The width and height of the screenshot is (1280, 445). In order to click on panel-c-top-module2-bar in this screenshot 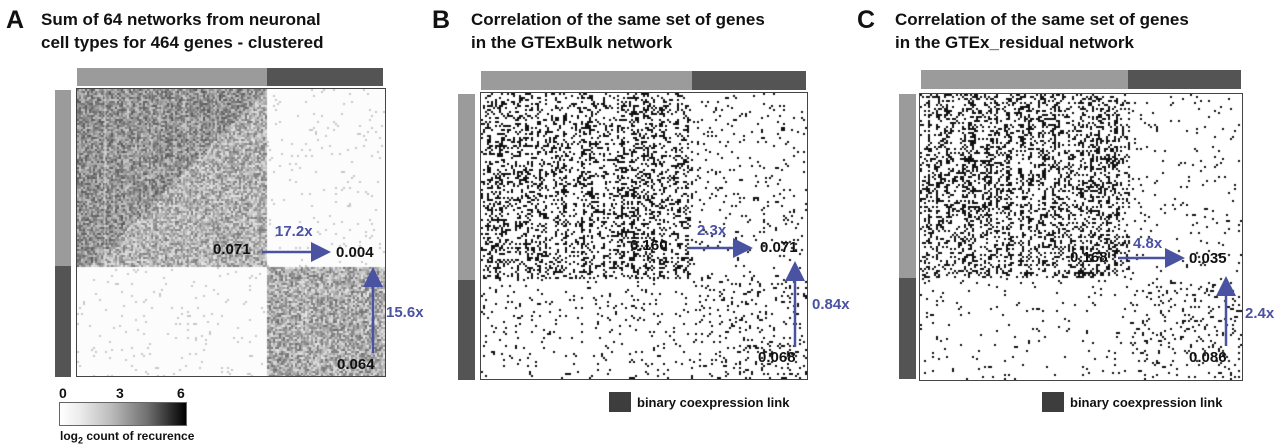, I will do `click(1184, 79)`.